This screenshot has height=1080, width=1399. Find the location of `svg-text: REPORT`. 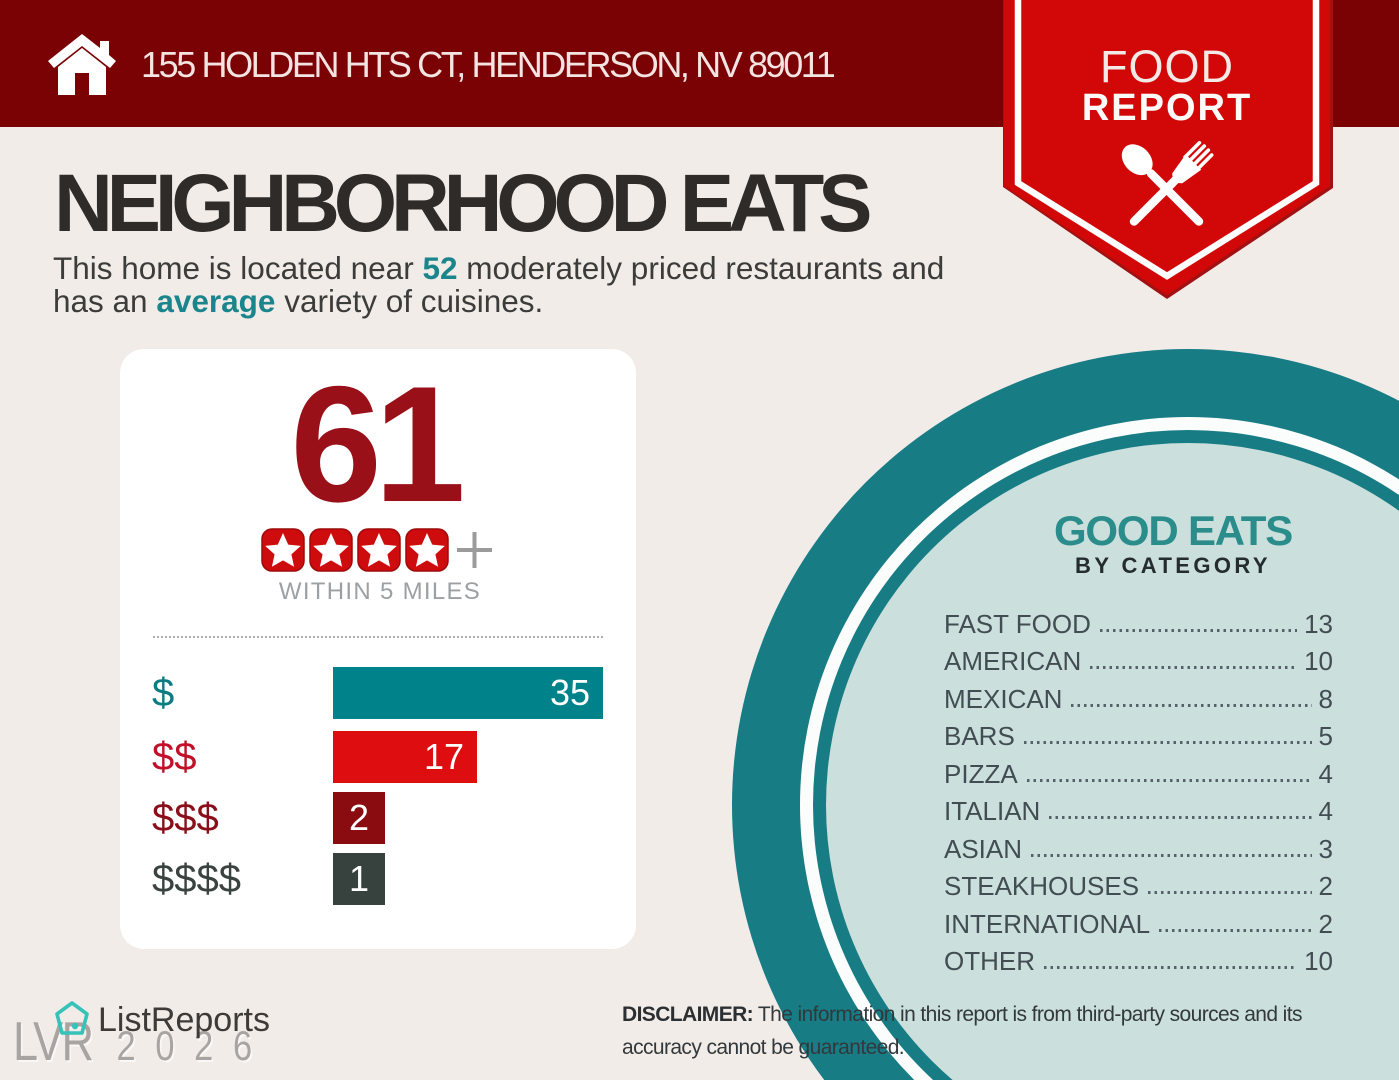

svg-text: REPORT is located at coordinates (1167, 108).